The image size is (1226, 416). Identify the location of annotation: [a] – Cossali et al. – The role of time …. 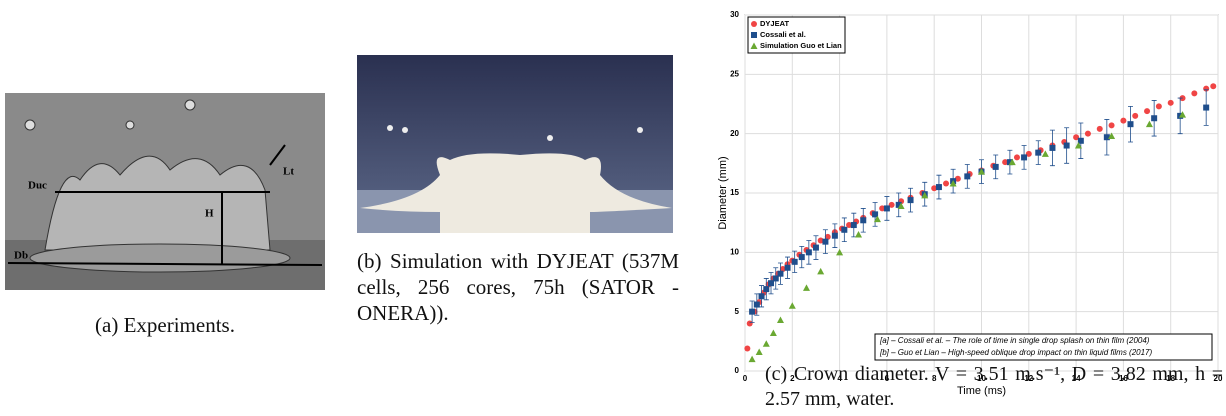
(1014, 340).